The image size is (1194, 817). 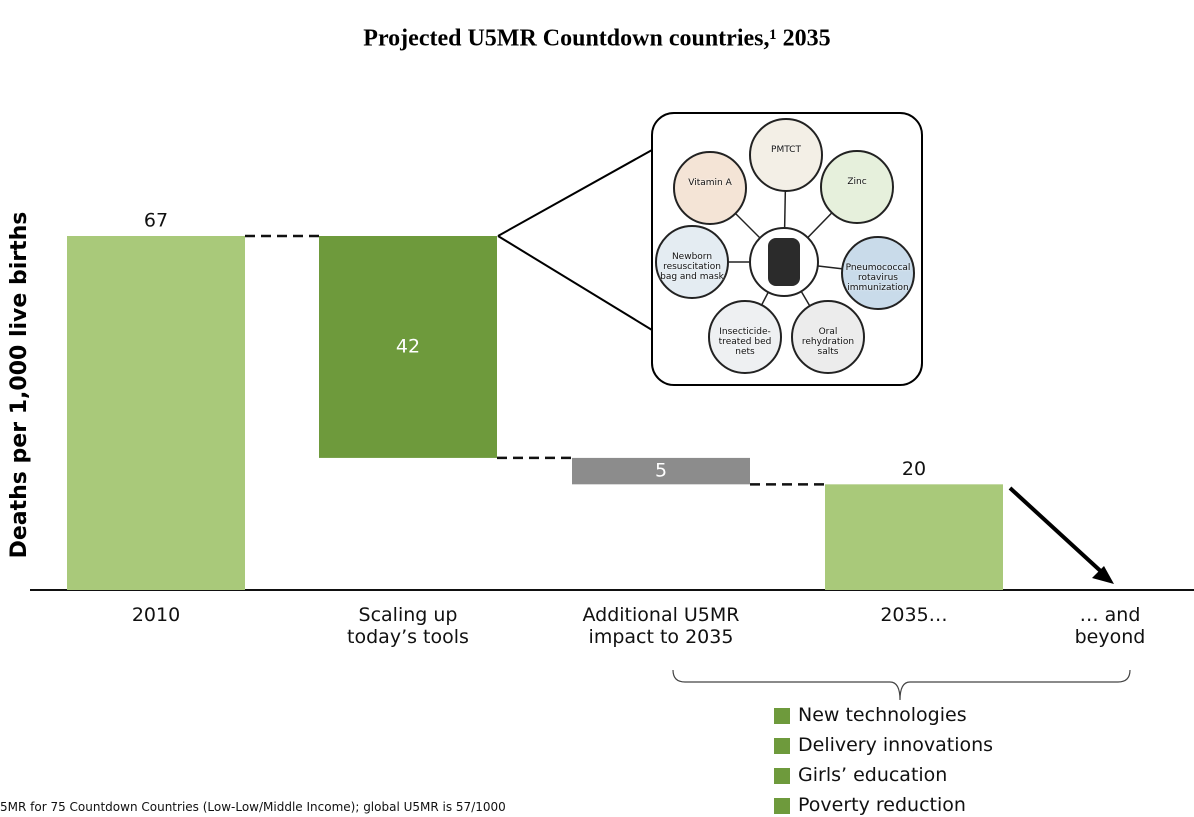 What do you see at coordinates (901, 685) in the screenshot?
I see `bracket` at bounding box center [901, 685].